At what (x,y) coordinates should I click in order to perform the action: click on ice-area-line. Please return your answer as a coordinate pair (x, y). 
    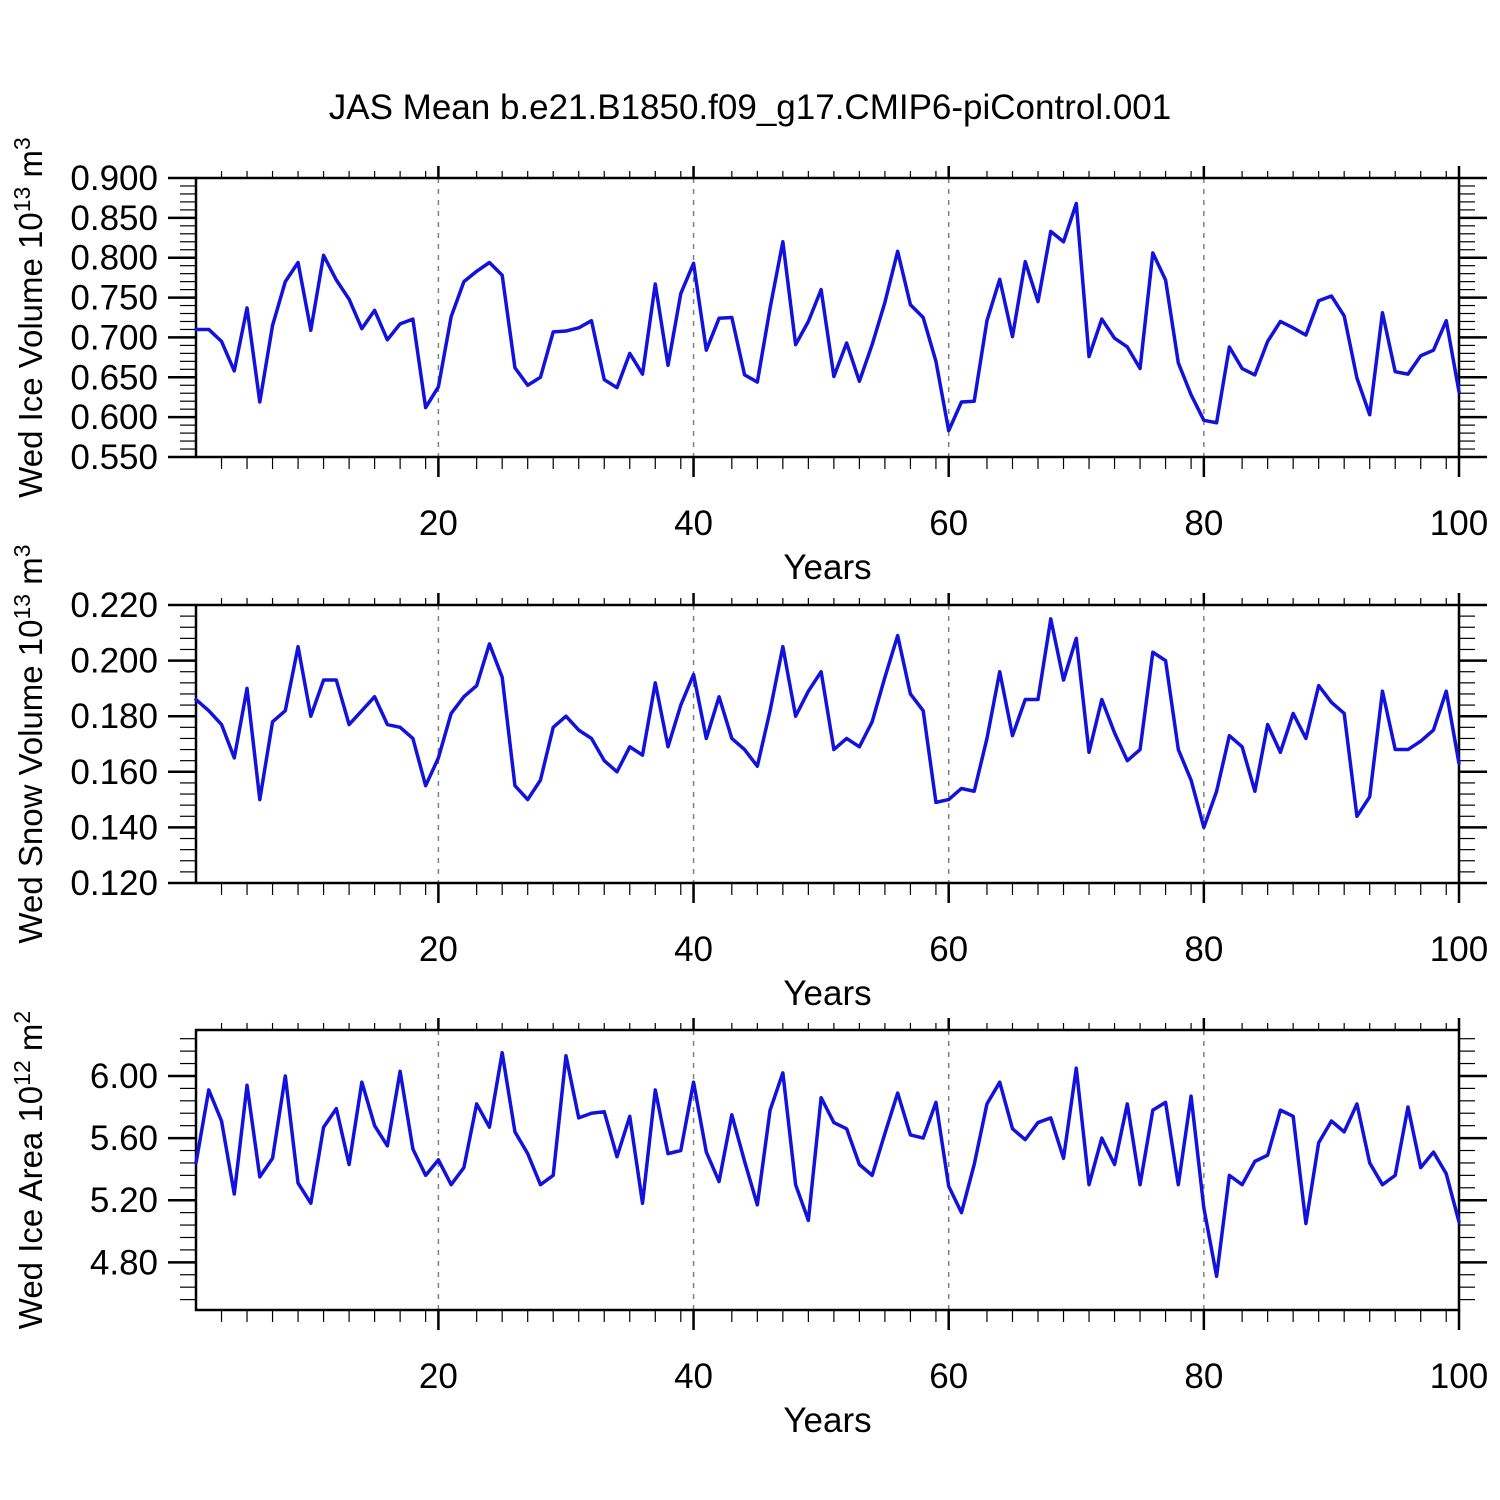
    Looking at the image, I should click on (827, 1164).